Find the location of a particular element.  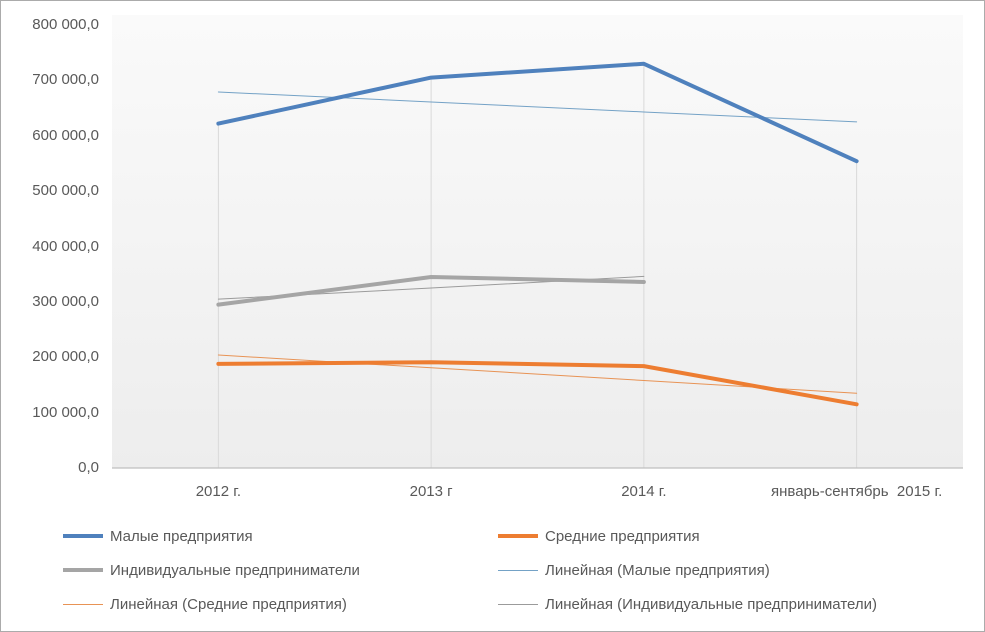

legend-item: Линейная (Малые предприятия) is located at coordinates (634, 570).